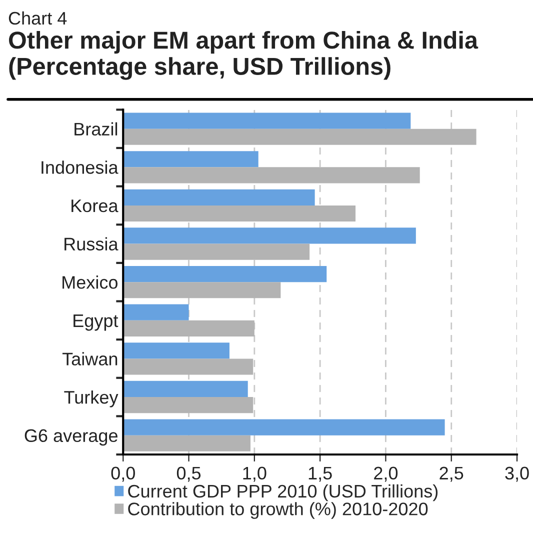 Image resolution: width=533 pixels, height=543 pixels. Describe the element at coordinates (96, 322) in the screenshot. I see `y-tick-label: Egypt` at that location.